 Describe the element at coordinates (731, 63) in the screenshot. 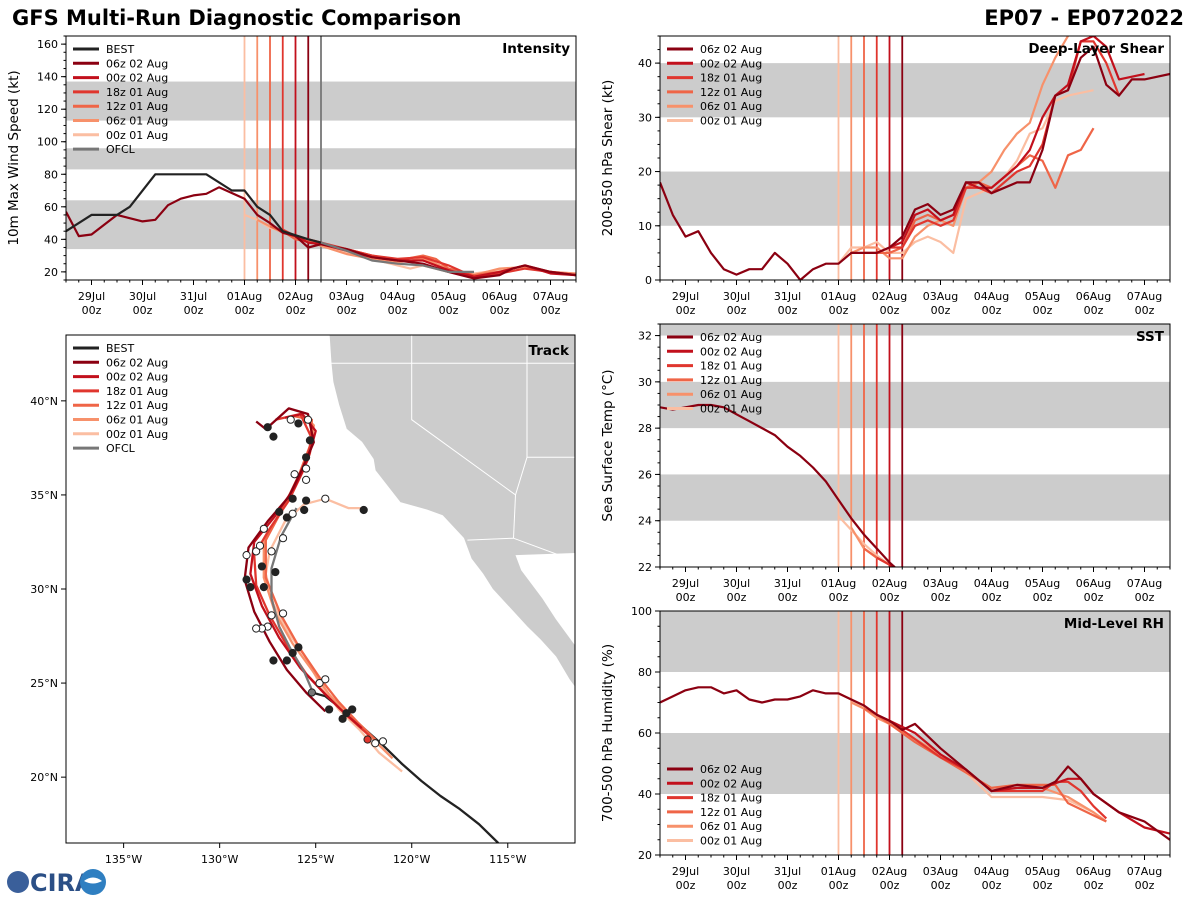

I see `shear-legend-label: 00z 02 Aug` at that location.